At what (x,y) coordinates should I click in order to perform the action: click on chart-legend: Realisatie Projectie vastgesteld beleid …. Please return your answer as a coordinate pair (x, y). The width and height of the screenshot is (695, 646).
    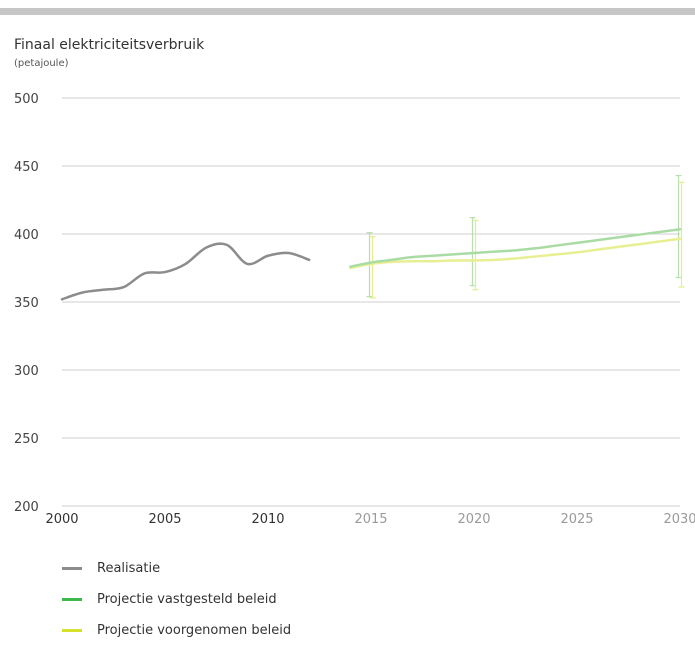
    Looking at the image, I should click on (176, 599).